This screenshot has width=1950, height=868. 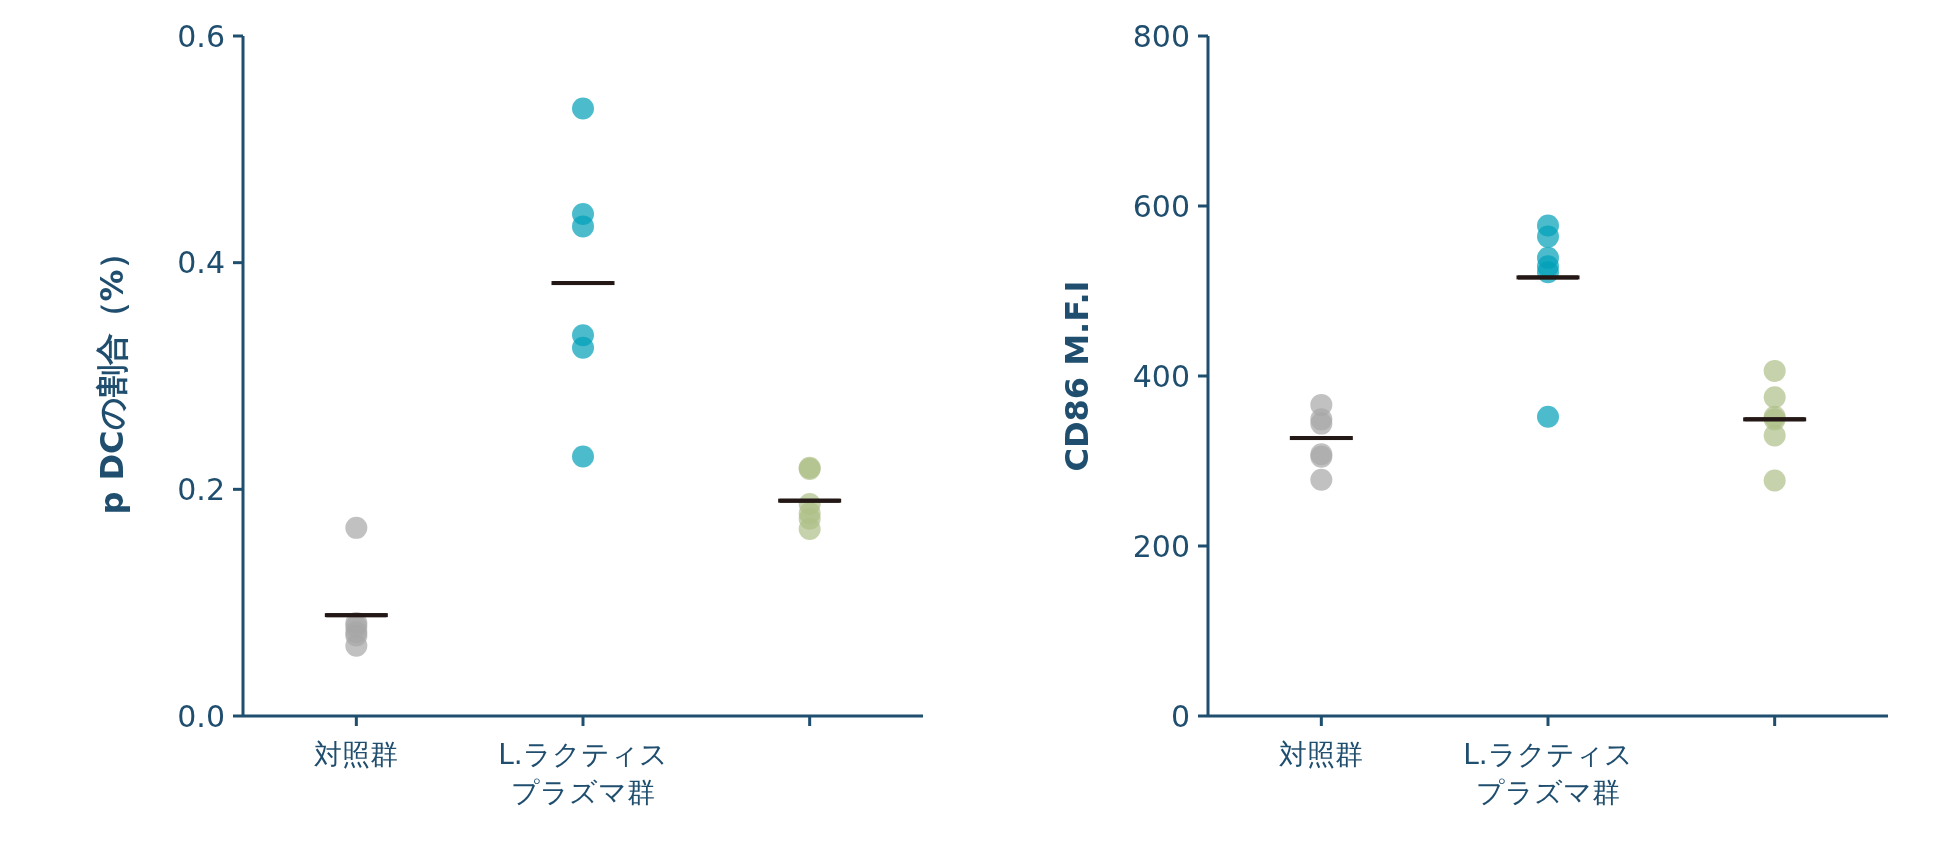 I want to click on y-tick-label: 400, so click(x=1161, y=376).